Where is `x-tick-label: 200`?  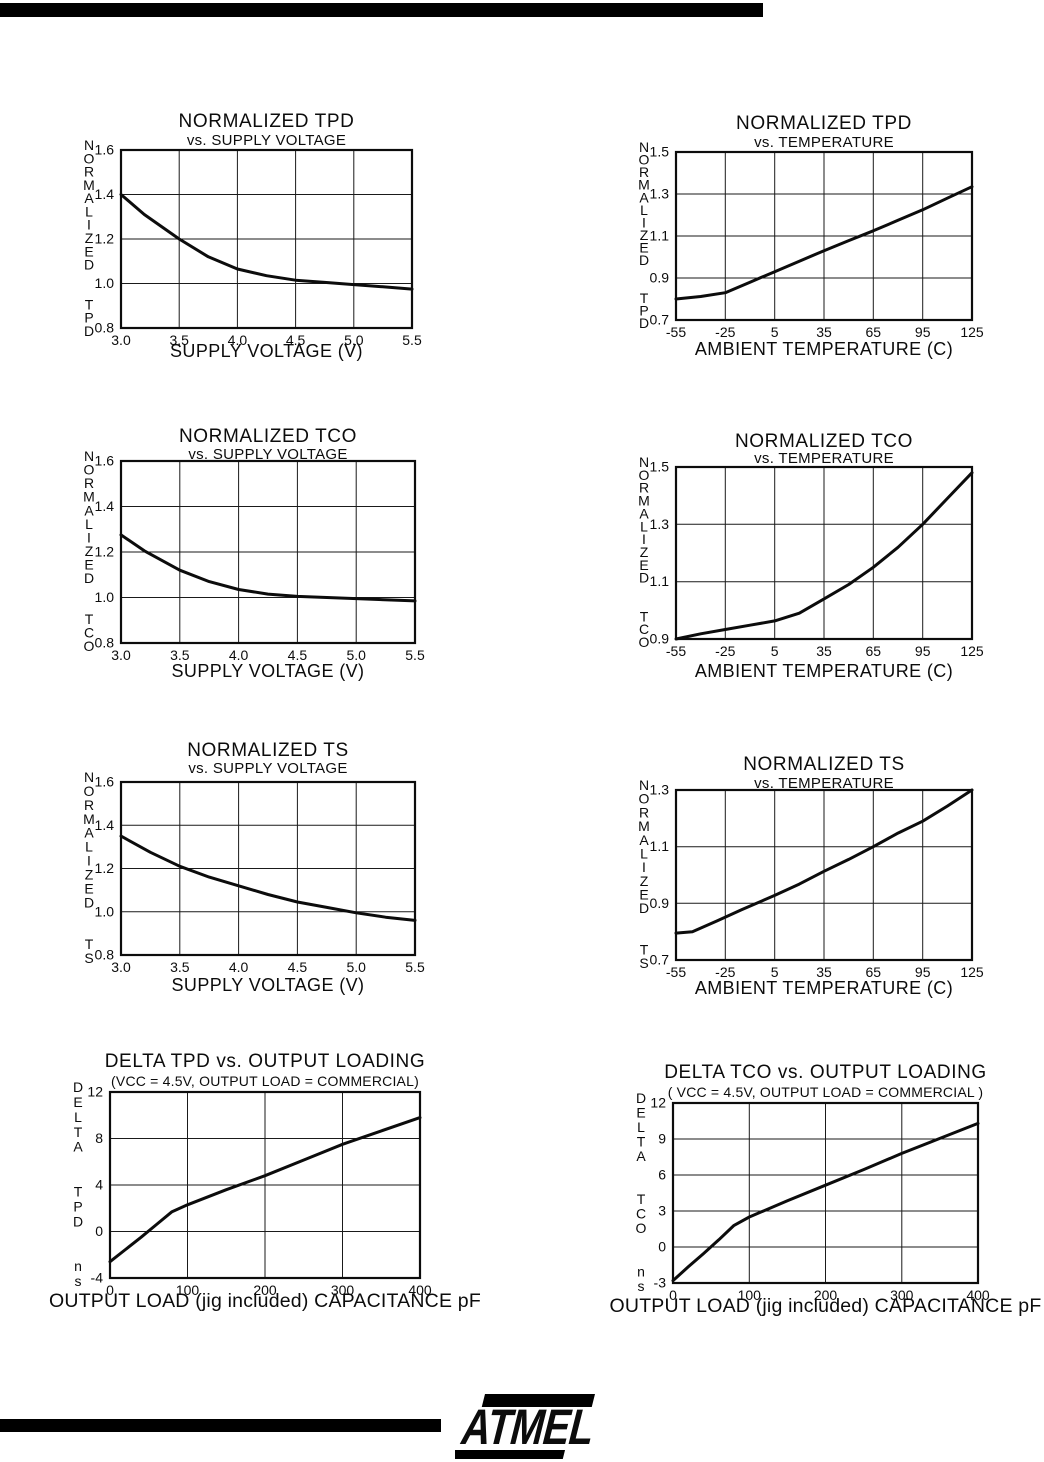 x-tick-label: 200 is located at coordinates (265, 1290).